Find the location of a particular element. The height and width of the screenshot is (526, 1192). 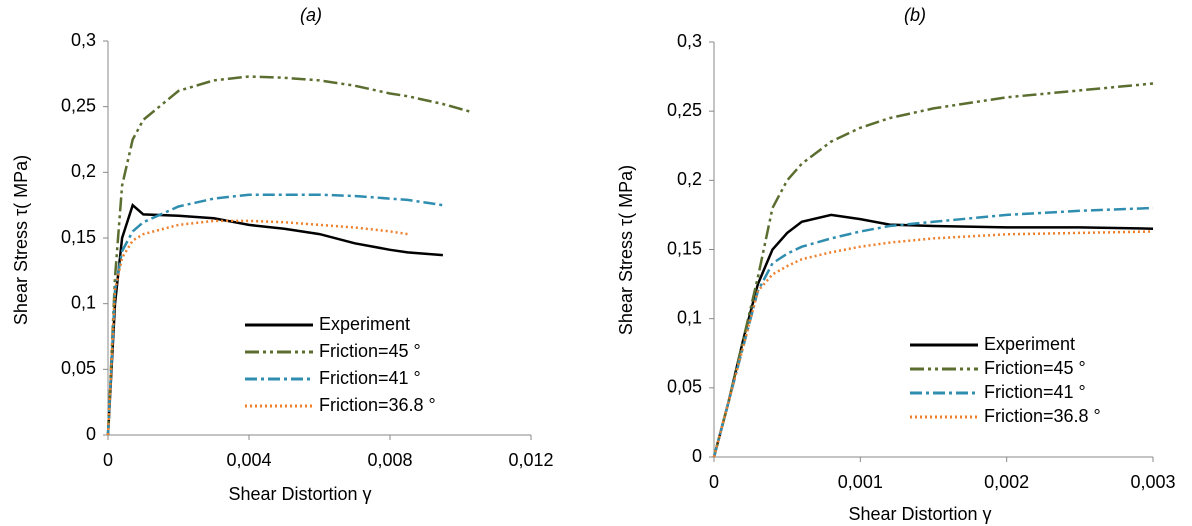

x-tick-label: 0,003 is located at coordinates (1152, 482).